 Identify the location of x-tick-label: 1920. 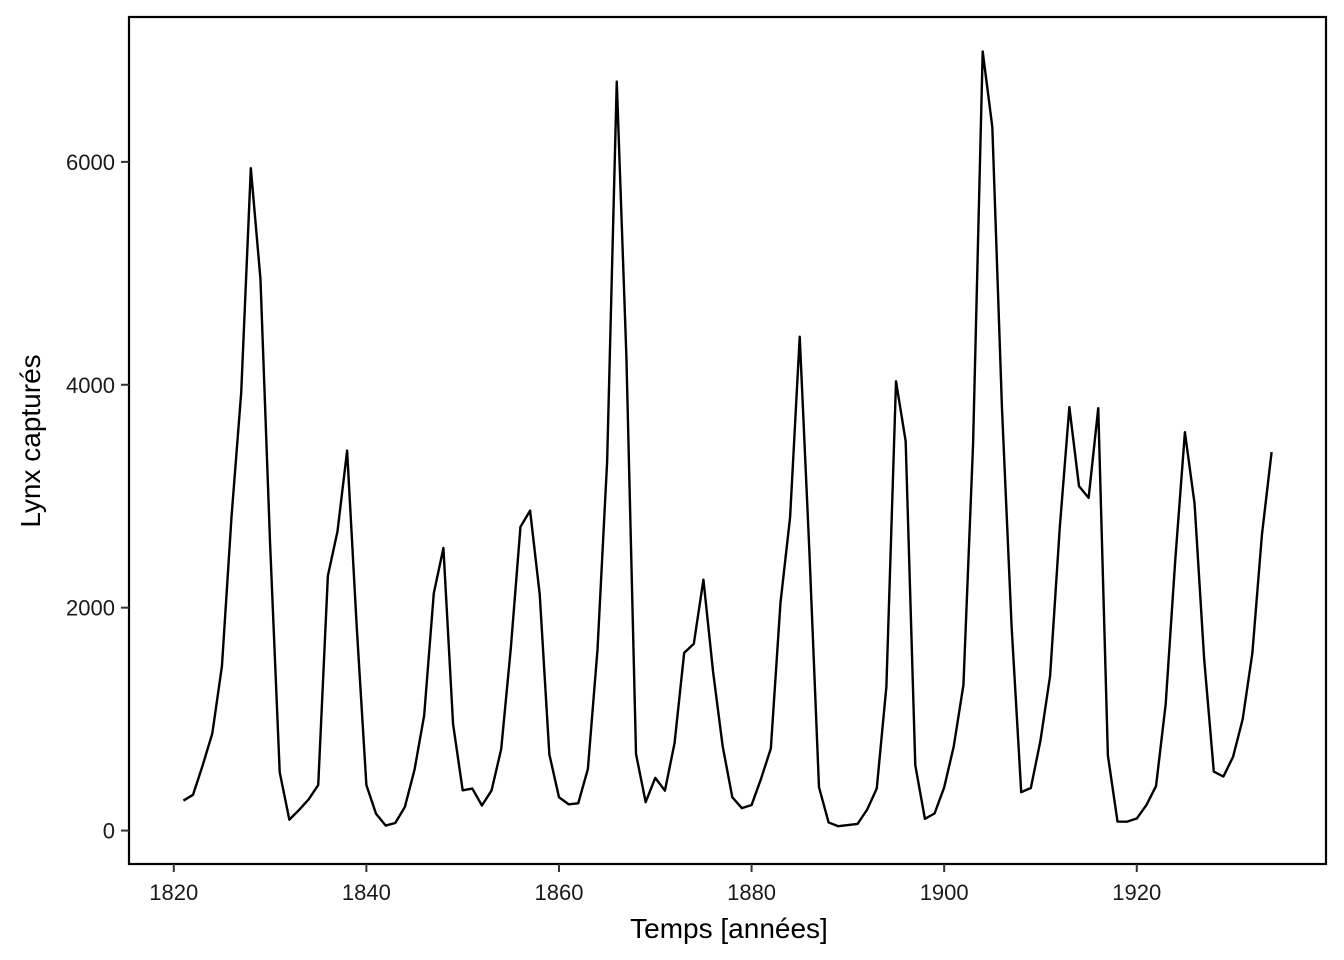
(1136, 892).